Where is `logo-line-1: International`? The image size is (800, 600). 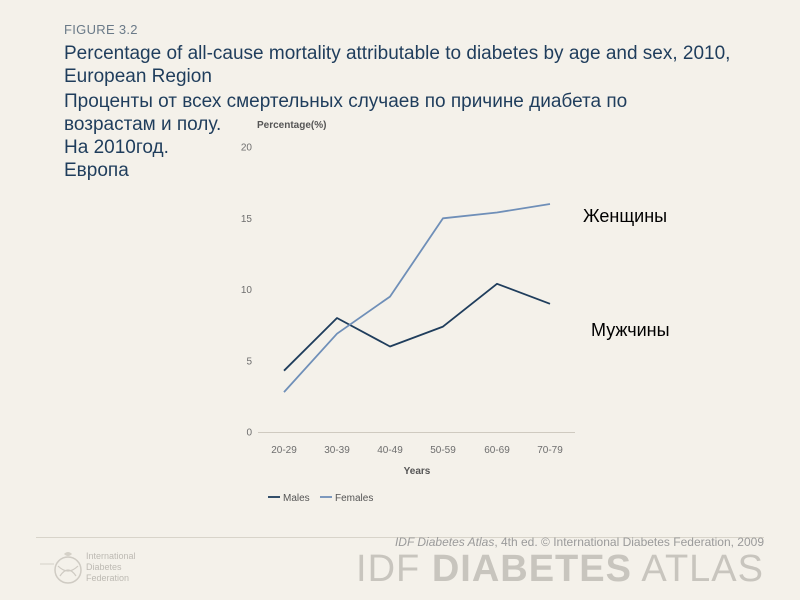
logo-line-1: International is located at coordinates (111, 556).